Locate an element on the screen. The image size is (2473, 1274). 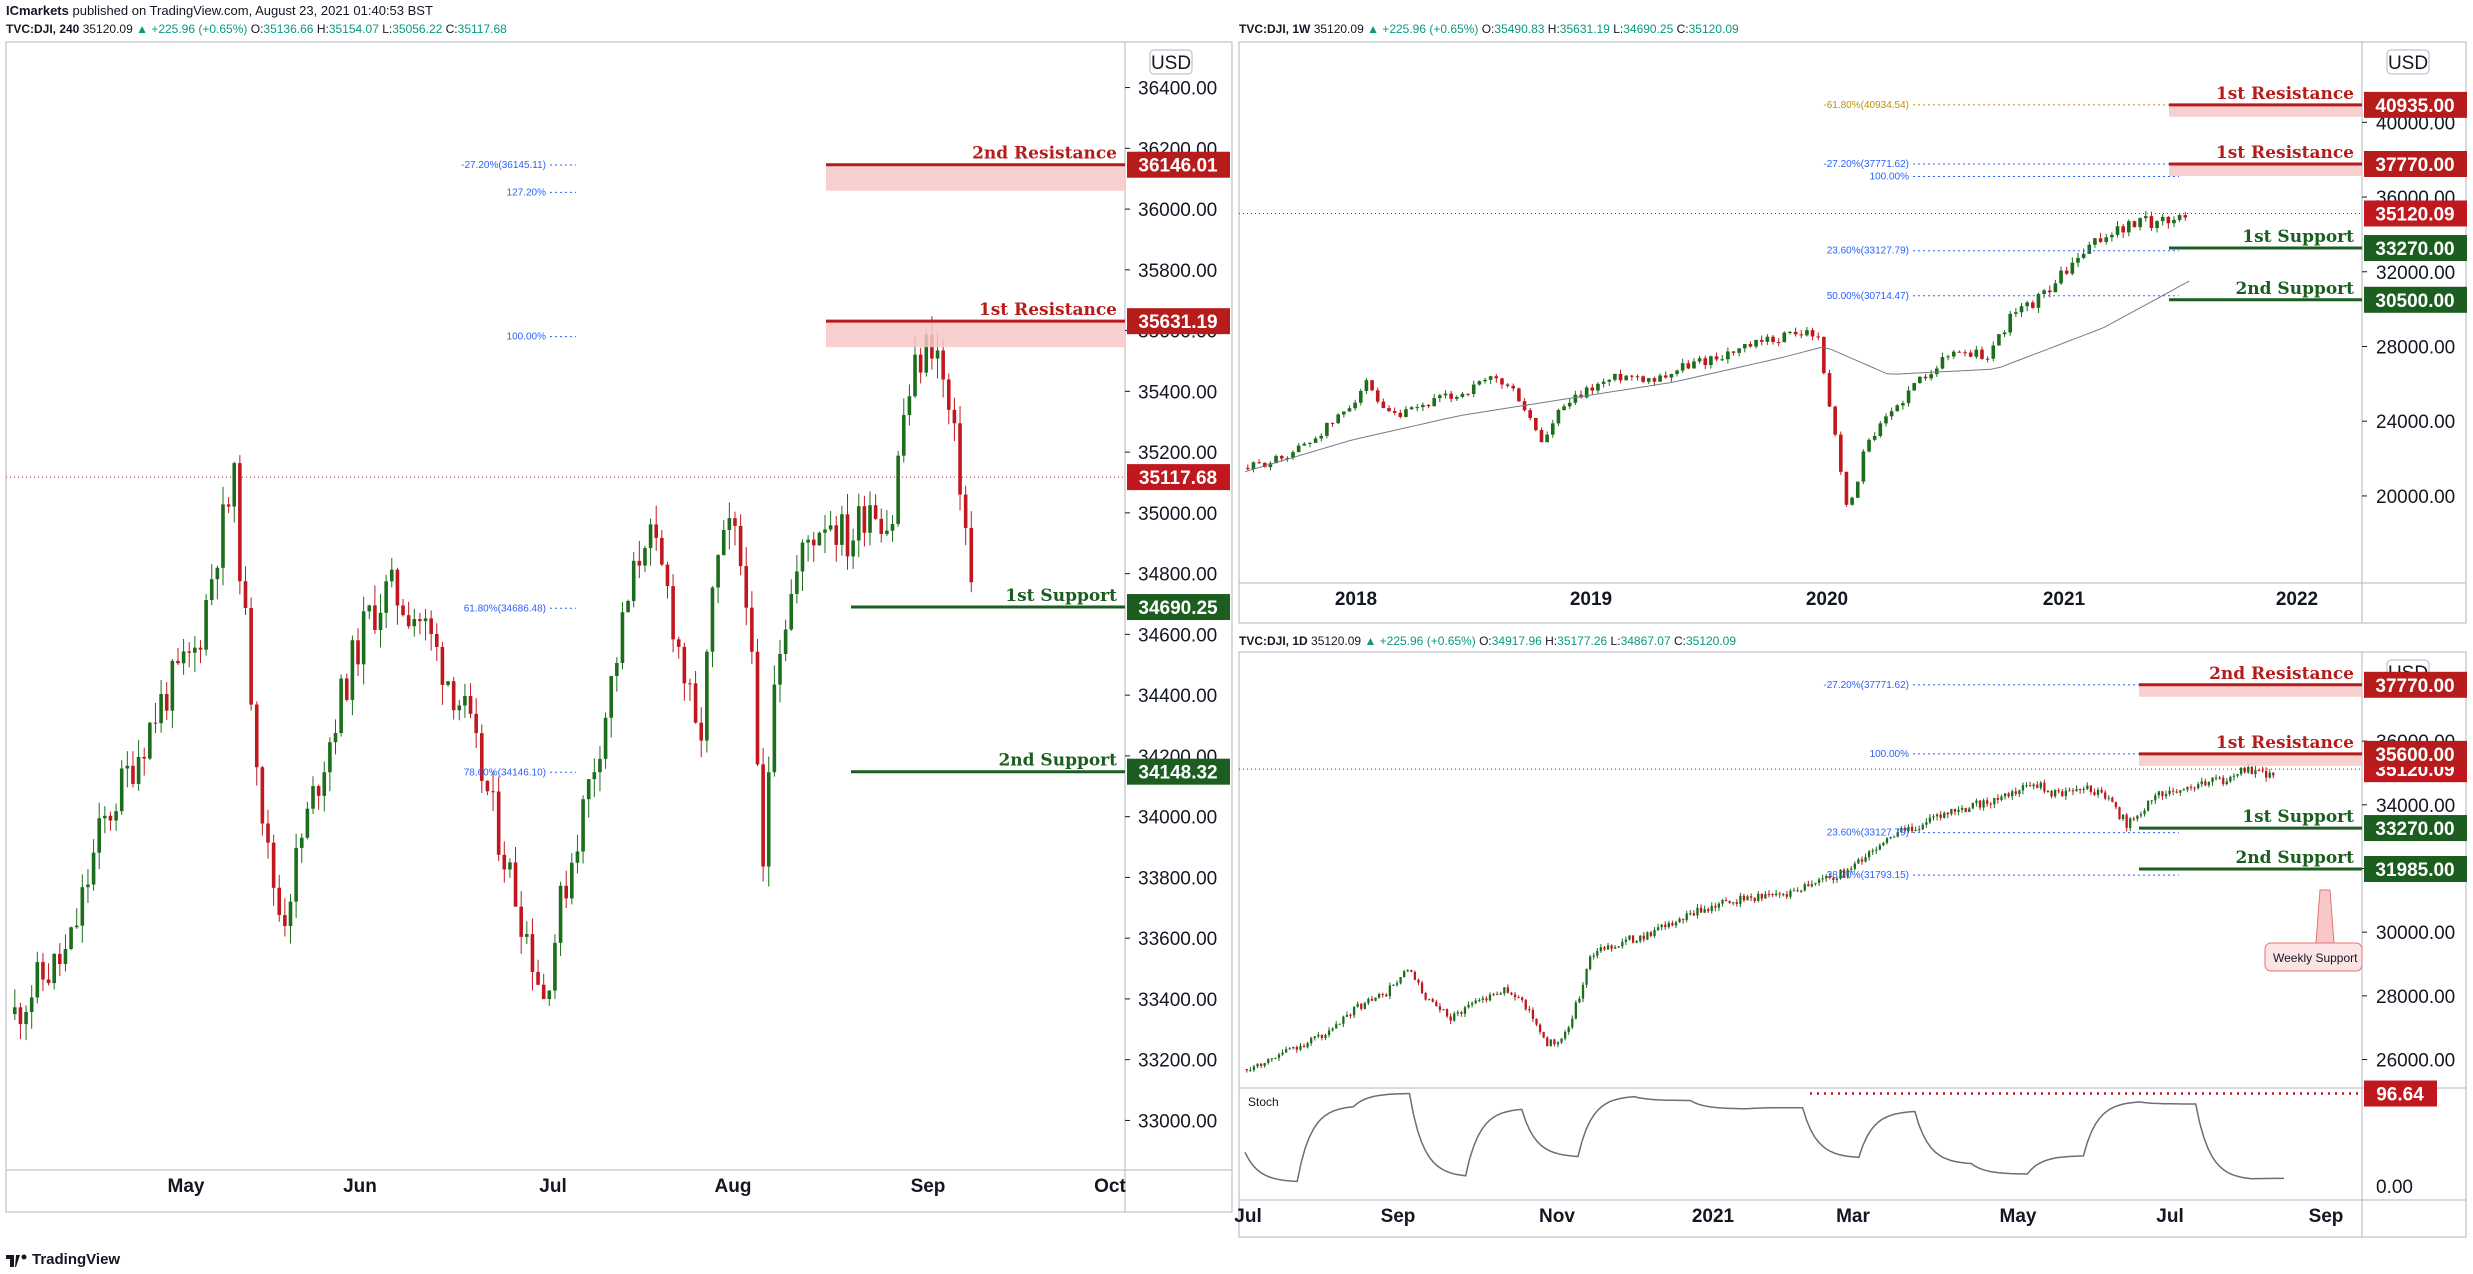
symbol-label: TVC:DJI, 240 is located at coordinates (43, 29).